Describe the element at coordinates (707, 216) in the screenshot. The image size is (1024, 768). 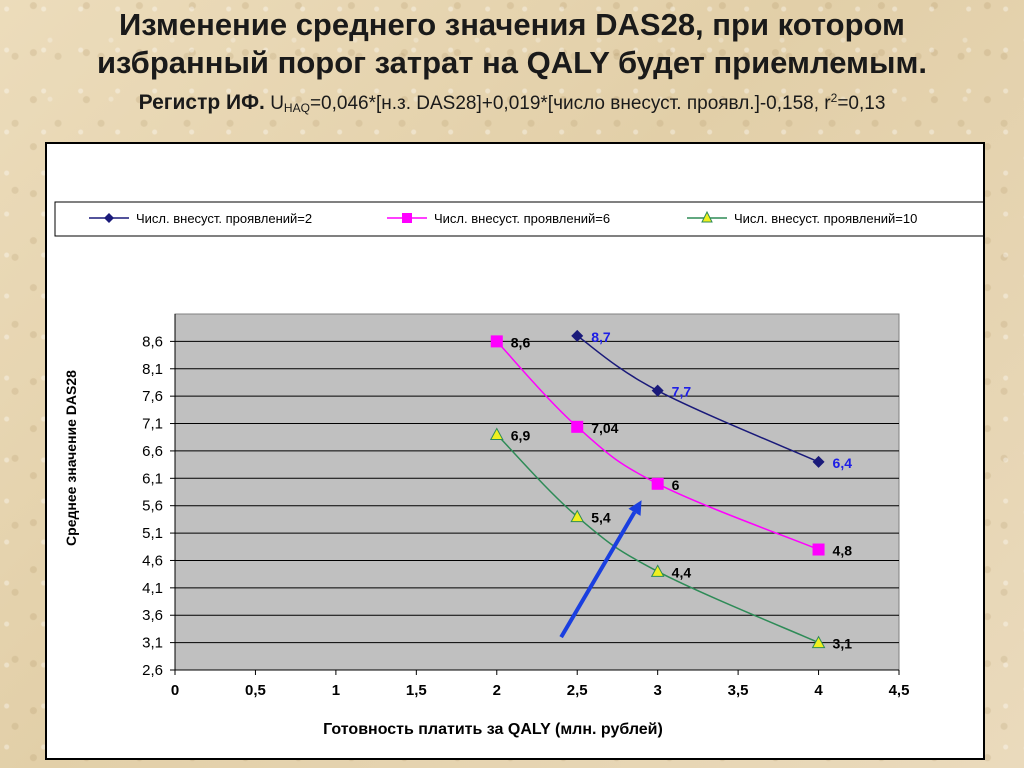
I see `legend-marker-triangle` at that location.